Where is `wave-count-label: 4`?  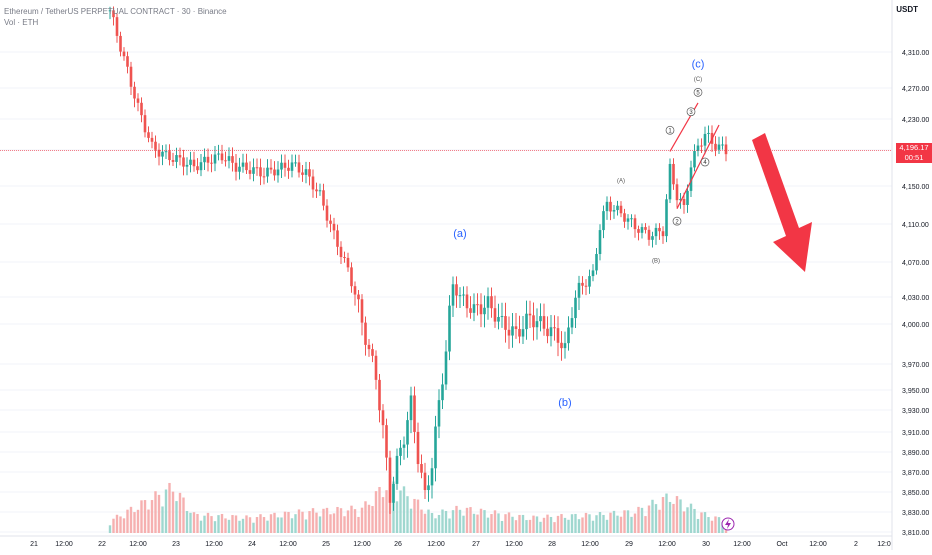
wave-count-label: 4 is located at coordinates (705, 163).